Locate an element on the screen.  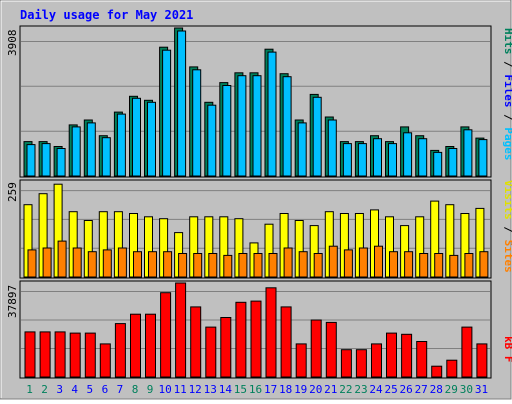
x-label-day-8: 8 is located at coordinates (135, 389).